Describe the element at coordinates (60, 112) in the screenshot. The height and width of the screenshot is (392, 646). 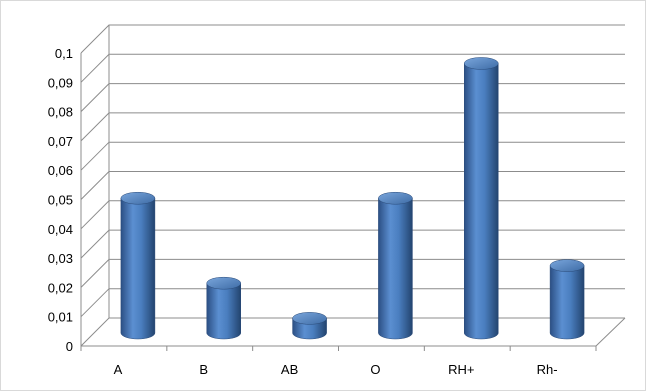
I see `y-tick-label: 0,08` at that location.